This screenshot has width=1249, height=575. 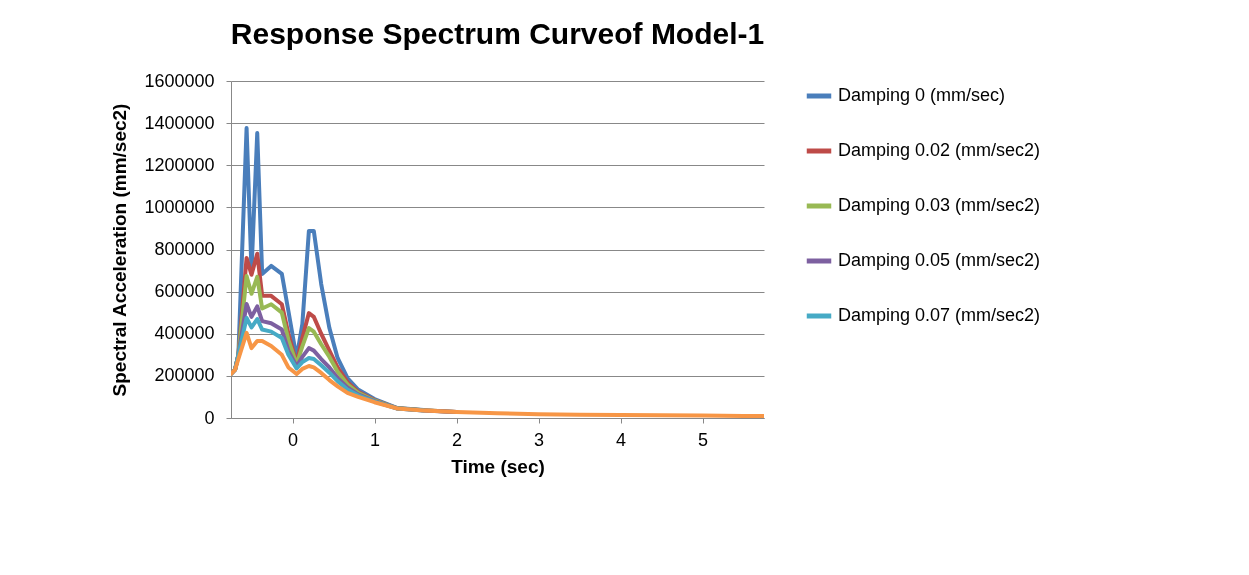 What do you see at coordinates (179, 206) in the screenshot?
I see `y-tick-label: 1000000` at bounding box center [179, 206].